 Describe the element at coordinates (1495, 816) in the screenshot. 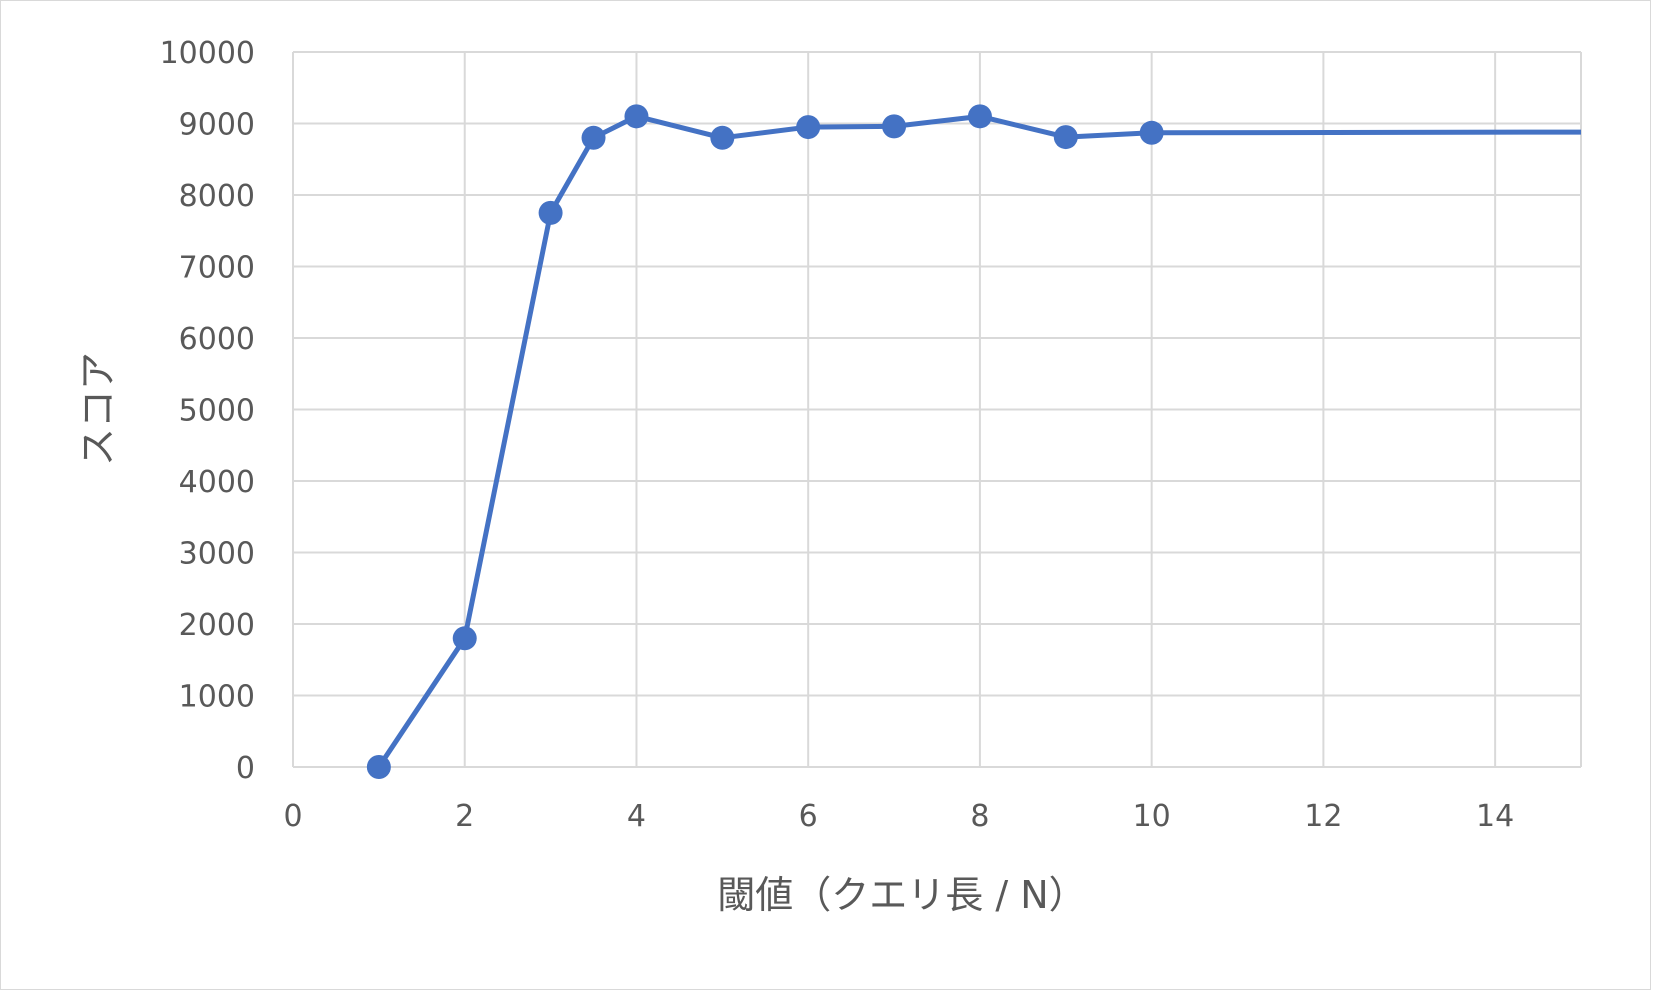

I see `x-tick-label: 14` at that location.